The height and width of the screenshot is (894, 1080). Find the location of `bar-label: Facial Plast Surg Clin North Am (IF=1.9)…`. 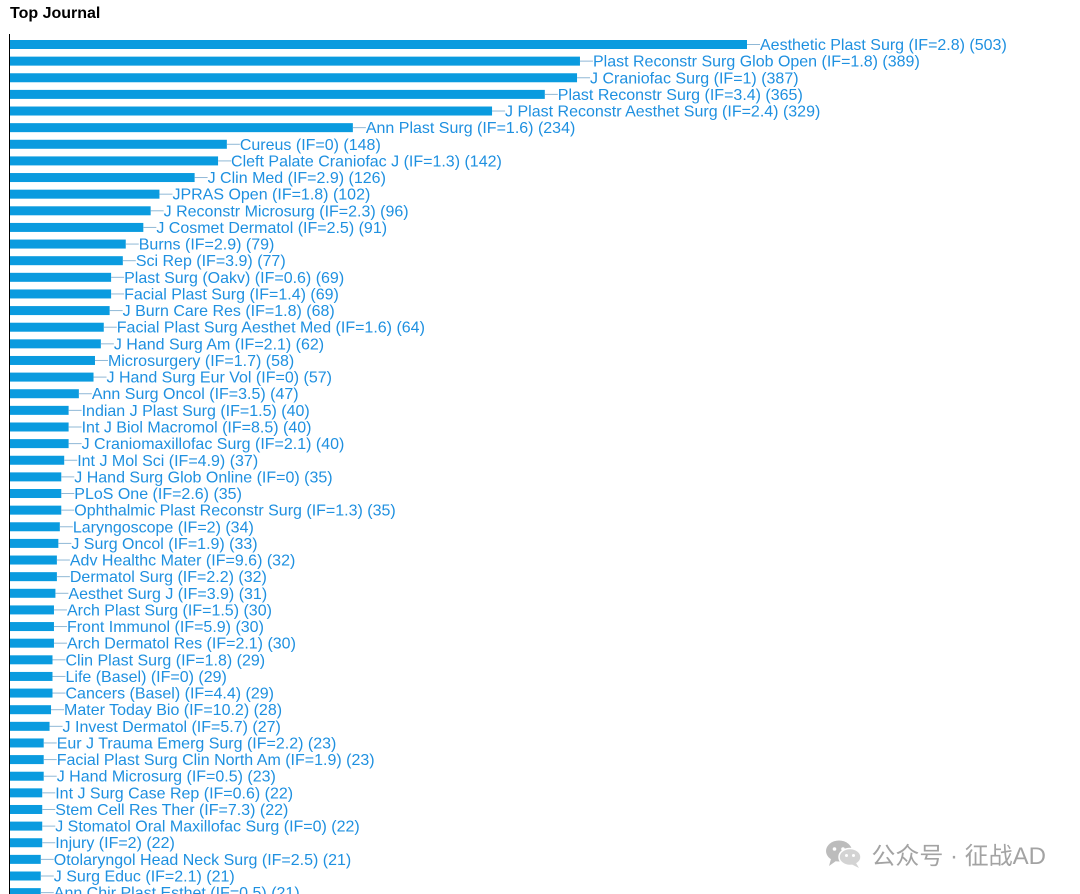

bar-label: Facial Plast Surg Clin North Am (IF=1.9)… is located at coordinates (216, 760).